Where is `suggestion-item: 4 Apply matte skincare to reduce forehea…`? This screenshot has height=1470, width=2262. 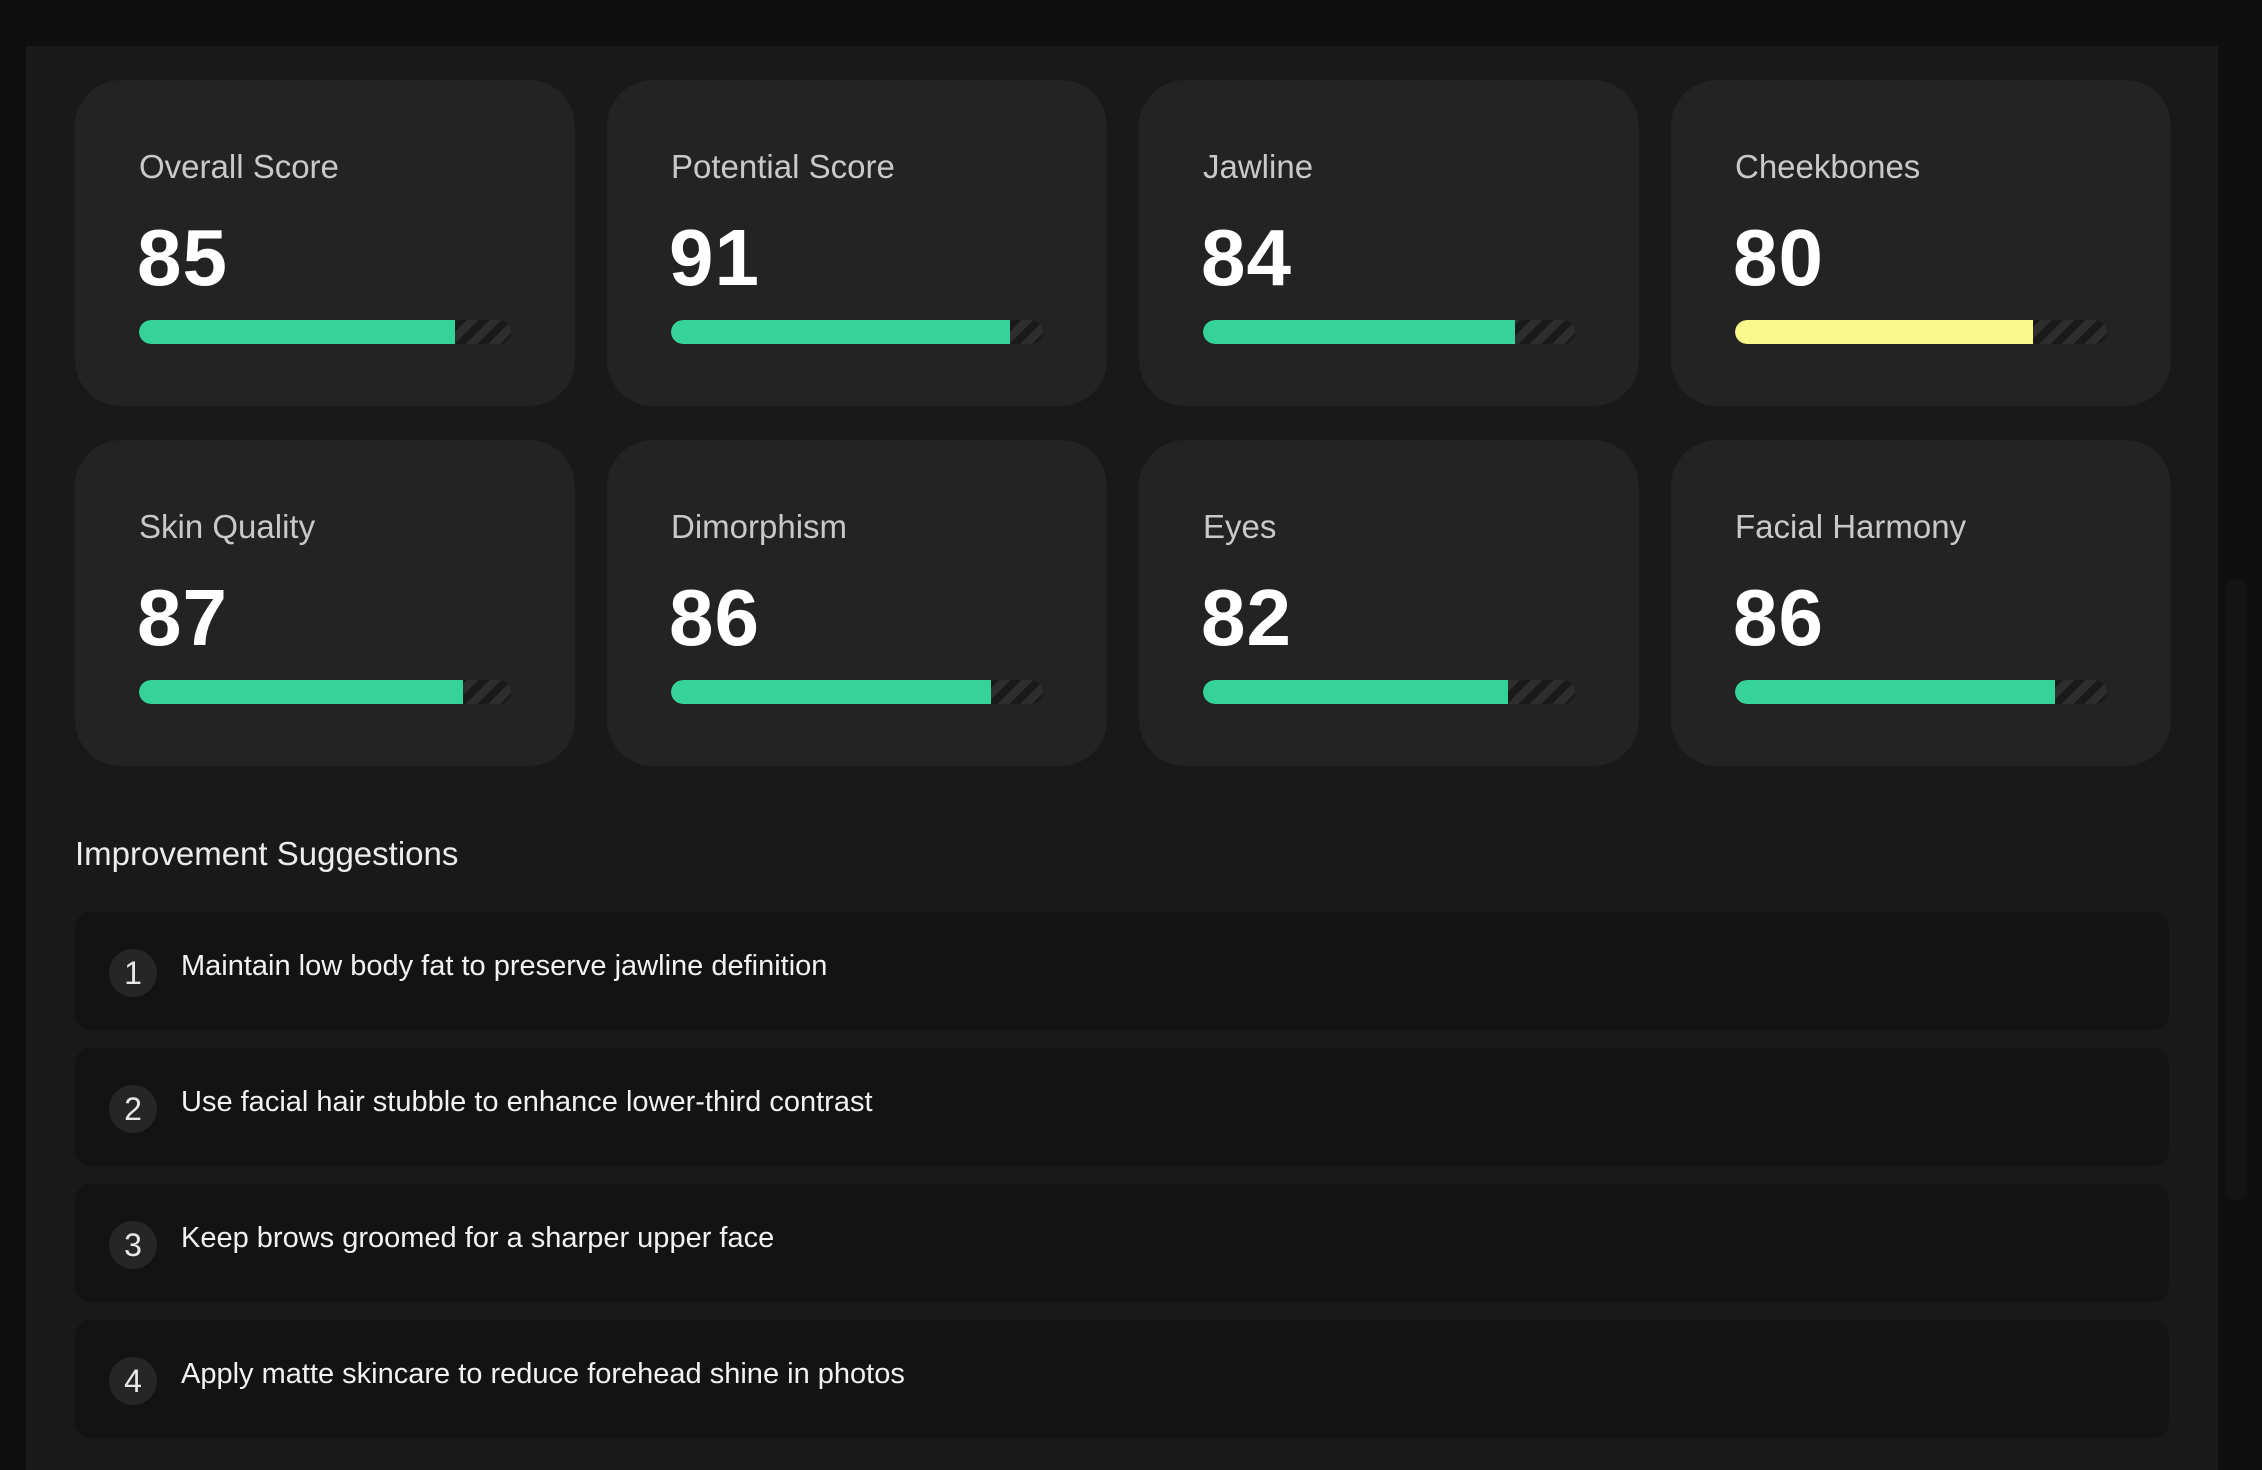
suggestion-item: 4 Apply matte skincare to reduce forehea… is located at coordinates (1122, 1379).